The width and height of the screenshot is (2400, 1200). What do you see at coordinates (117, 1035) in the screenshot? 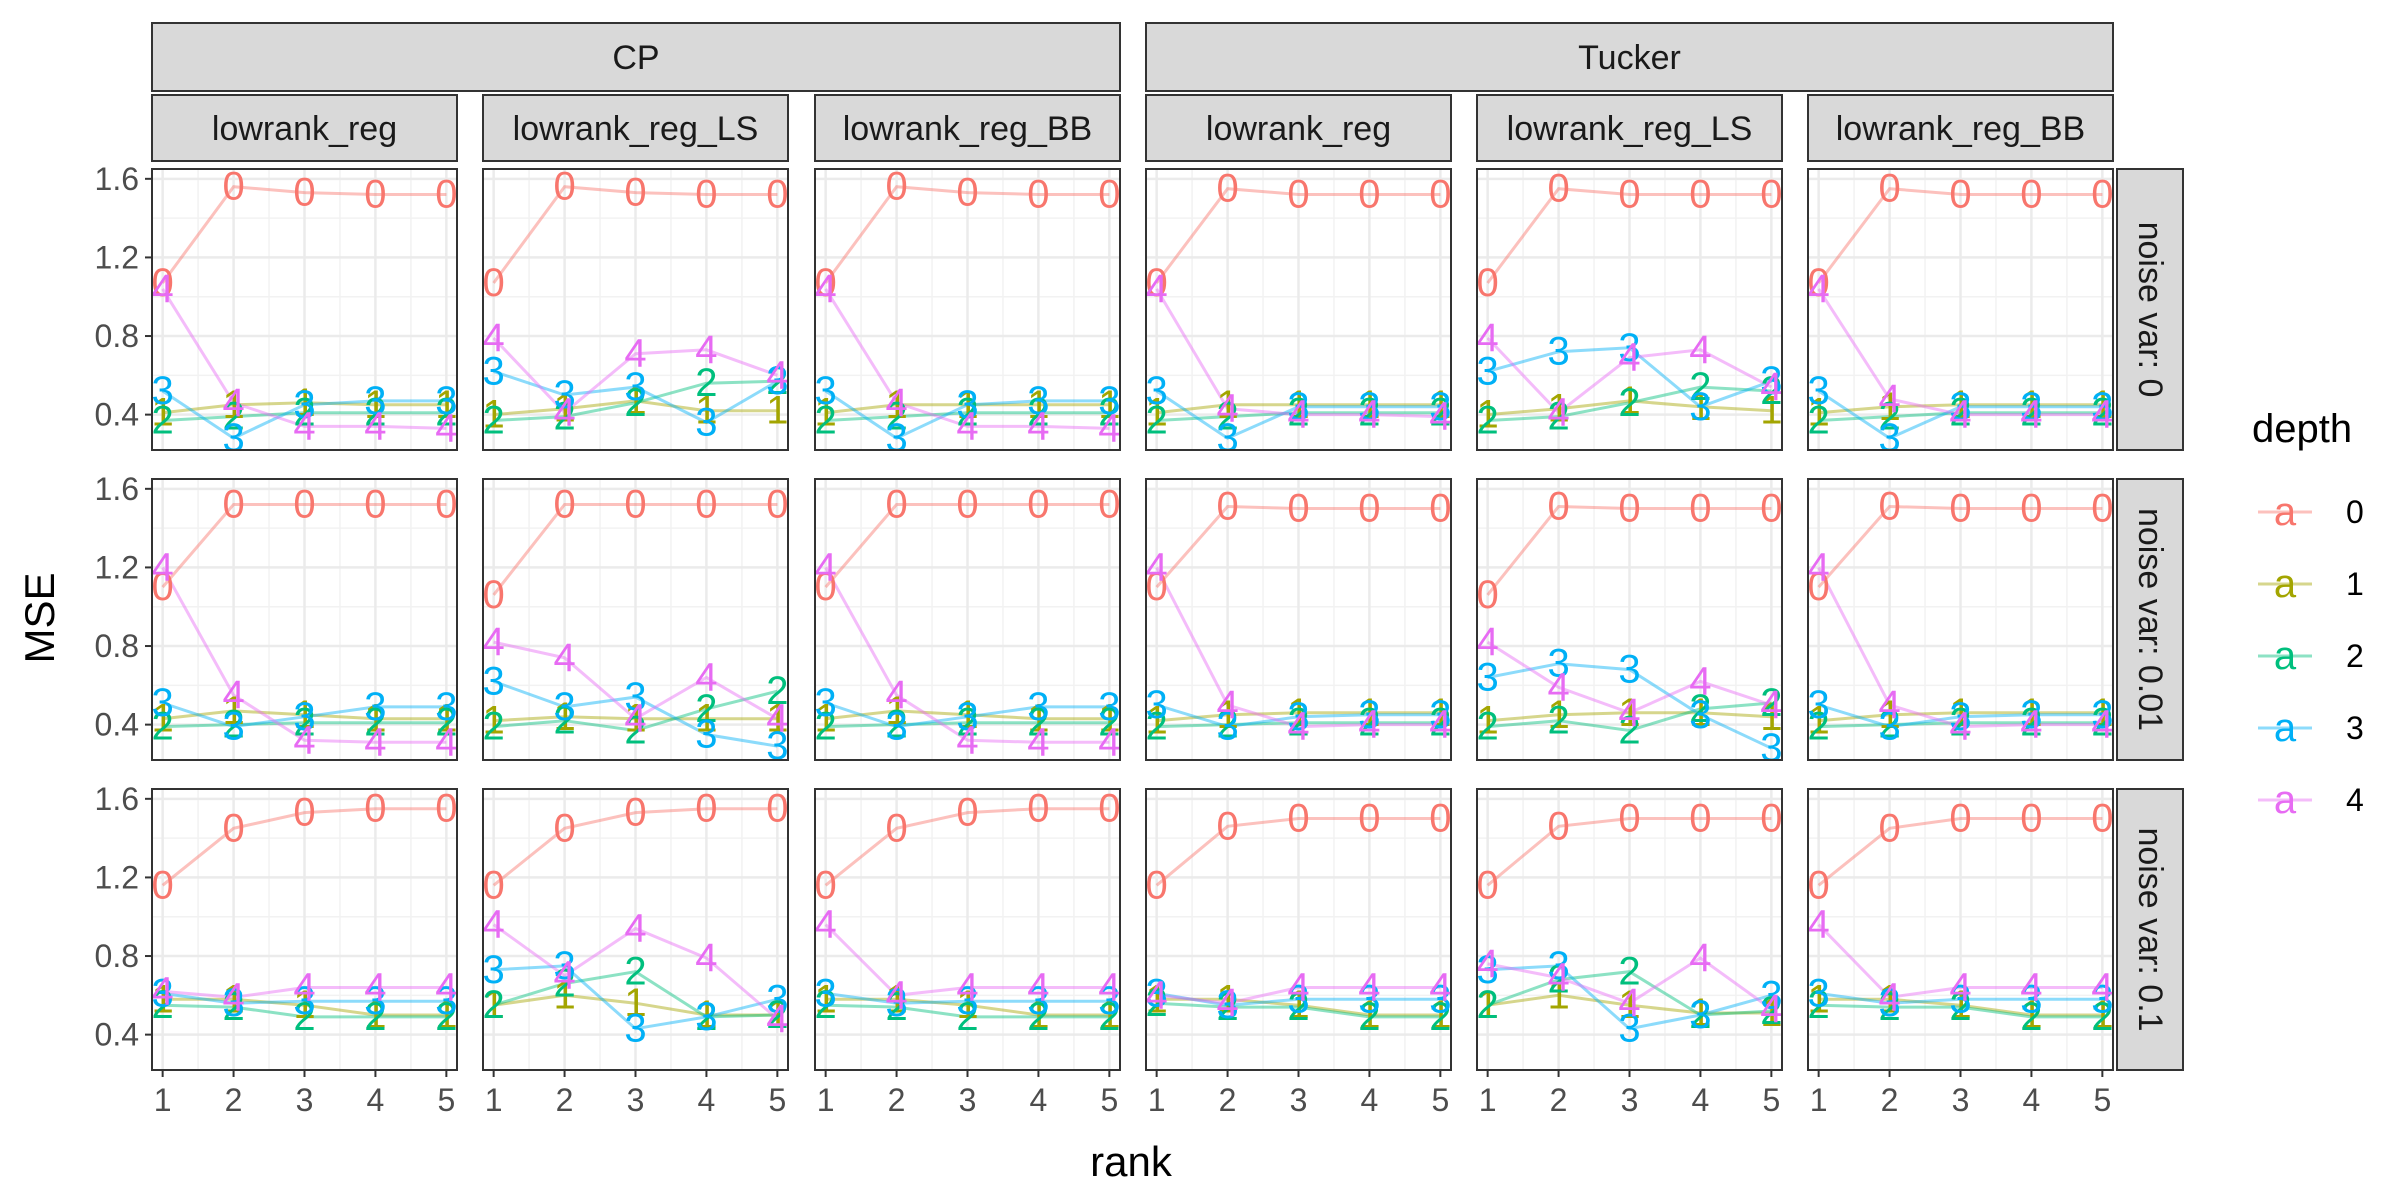
I see `y-tick-label: 0.4` at bounding box center [117, 1035].